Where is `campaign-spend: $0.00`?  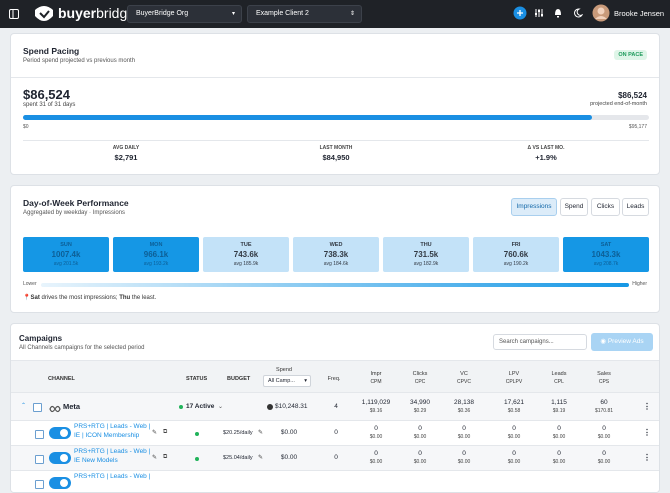
campaign-spend: $0.00 is located at coordinates (289, 457).